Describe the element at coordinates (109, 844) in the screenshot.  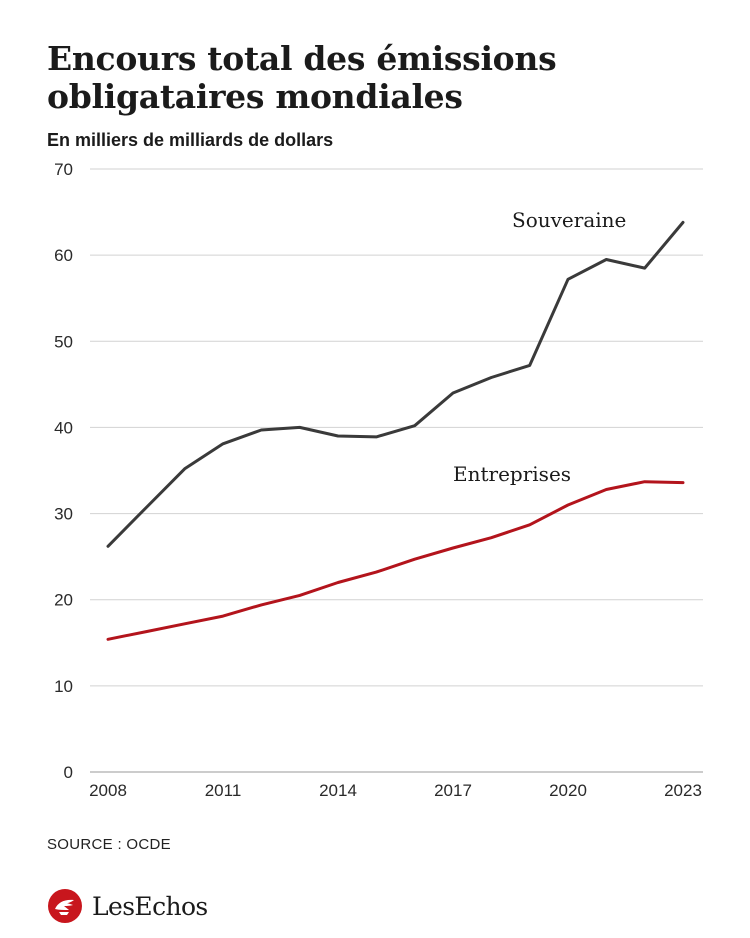
I see `source-note: SOURCE : OCDE` at that location.